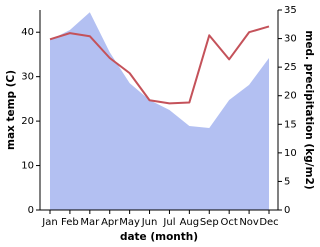  Describe the element at coordinates (159, 237) in the screenshot. I see `x-axis-label: date (month)` at that location.